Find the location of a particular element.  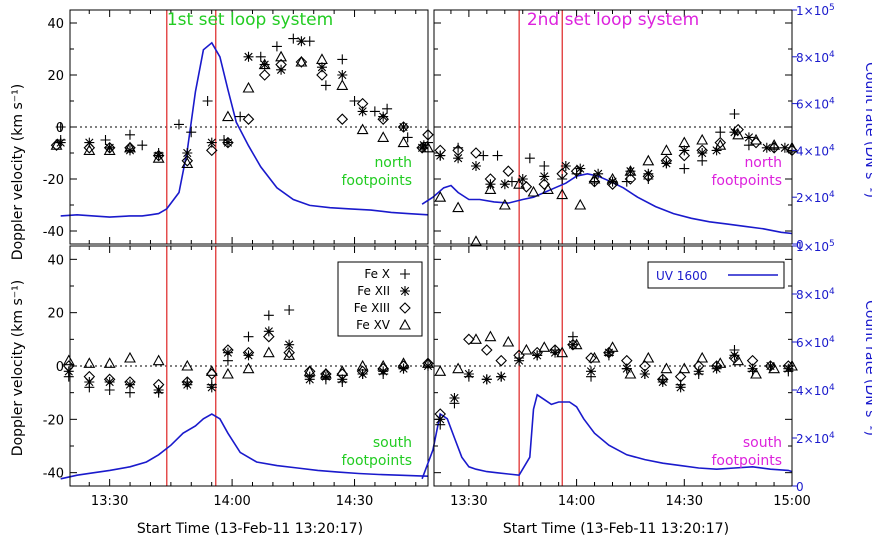

rtick-label: 8×104 is located at coordinates (815, 57).